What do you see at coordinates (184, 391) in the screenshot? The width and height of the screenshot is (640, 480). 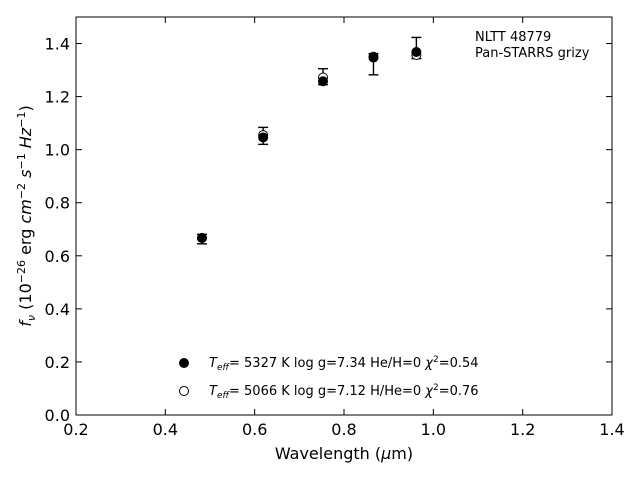 I see `legend-marker-open` at bounding box center [184, 391].